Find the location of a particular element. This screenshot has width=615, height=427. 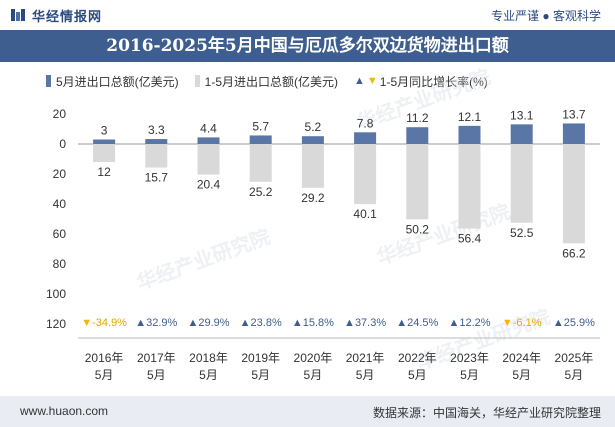

x-tick-month-3: 5月 is located at coordinates (260, 375).